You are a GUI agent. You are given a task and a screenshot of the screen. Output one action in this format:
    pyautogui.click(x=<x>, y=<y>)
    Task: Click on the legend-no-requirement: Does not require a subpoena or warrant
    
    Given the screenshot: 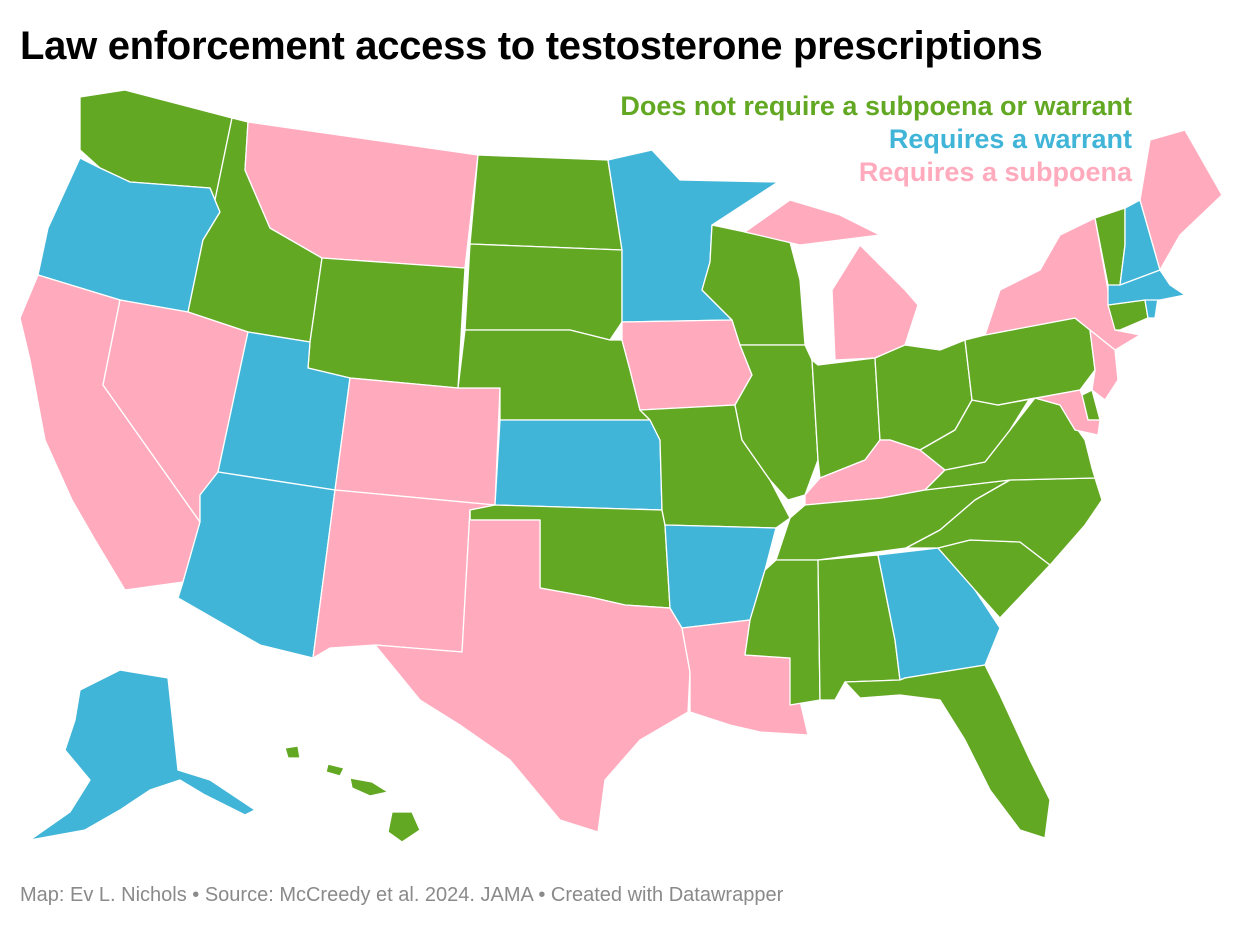 What is the action you would take?
    pyautogui.click(x=876, y=106)
    